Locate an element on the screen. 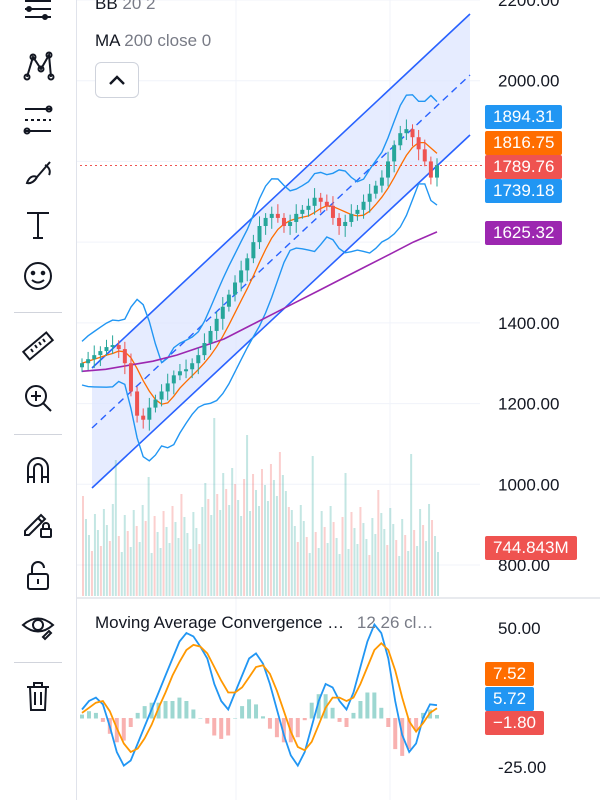 The height and width of the screenshot is (800, 600). unlock-button is located at coordinates (38, 576).